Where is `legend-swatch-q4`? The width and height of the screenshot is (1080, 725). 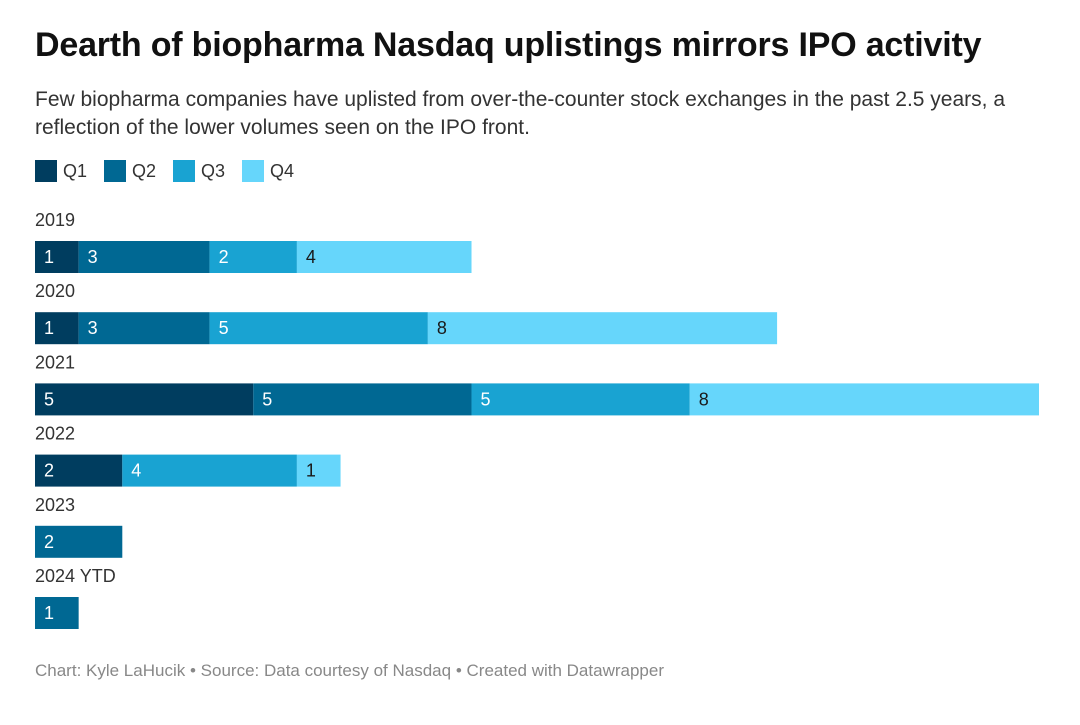 legend-swatch-q4 is located at coordinates (253, 171).